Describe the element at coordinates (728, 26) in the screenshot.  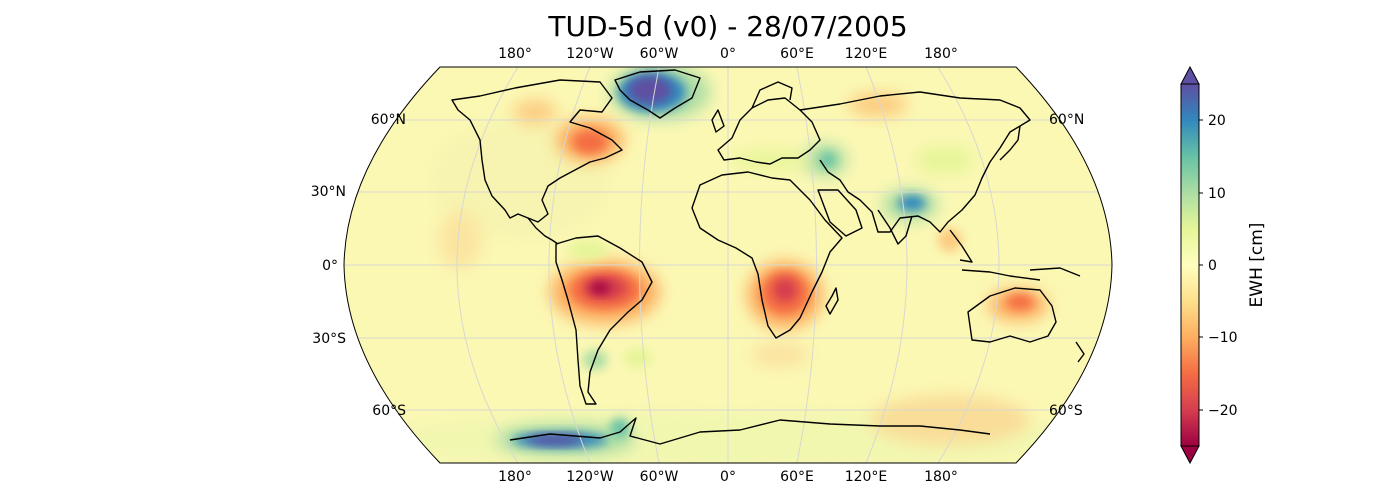
I see `map-title: TUD-5d (v0) - 28/07/2005` at that location.